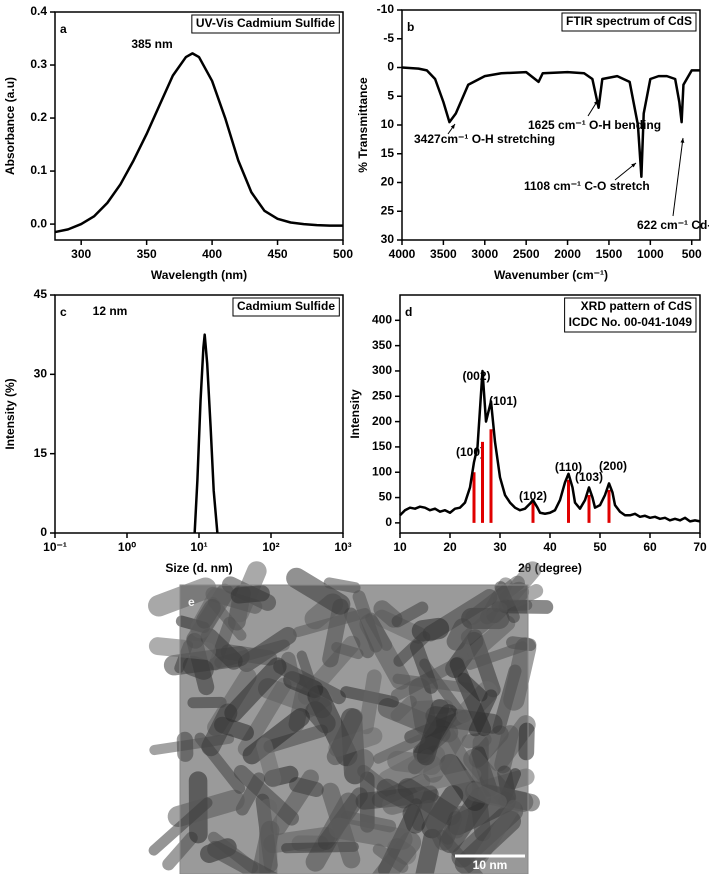 The width and height of the screenshot is (709, 874). Describe the element at coordinates (400, 547) in the screenshot. I see `x-tick-label: 10` at that location.